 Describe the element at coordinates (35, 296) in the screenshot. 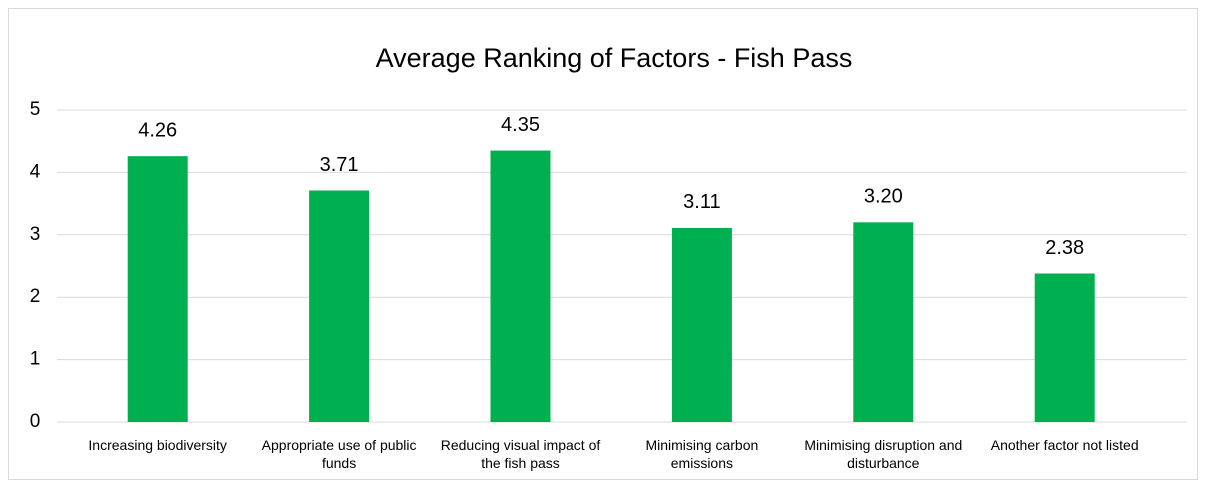

I see `y-tick-label: 2` at that location.